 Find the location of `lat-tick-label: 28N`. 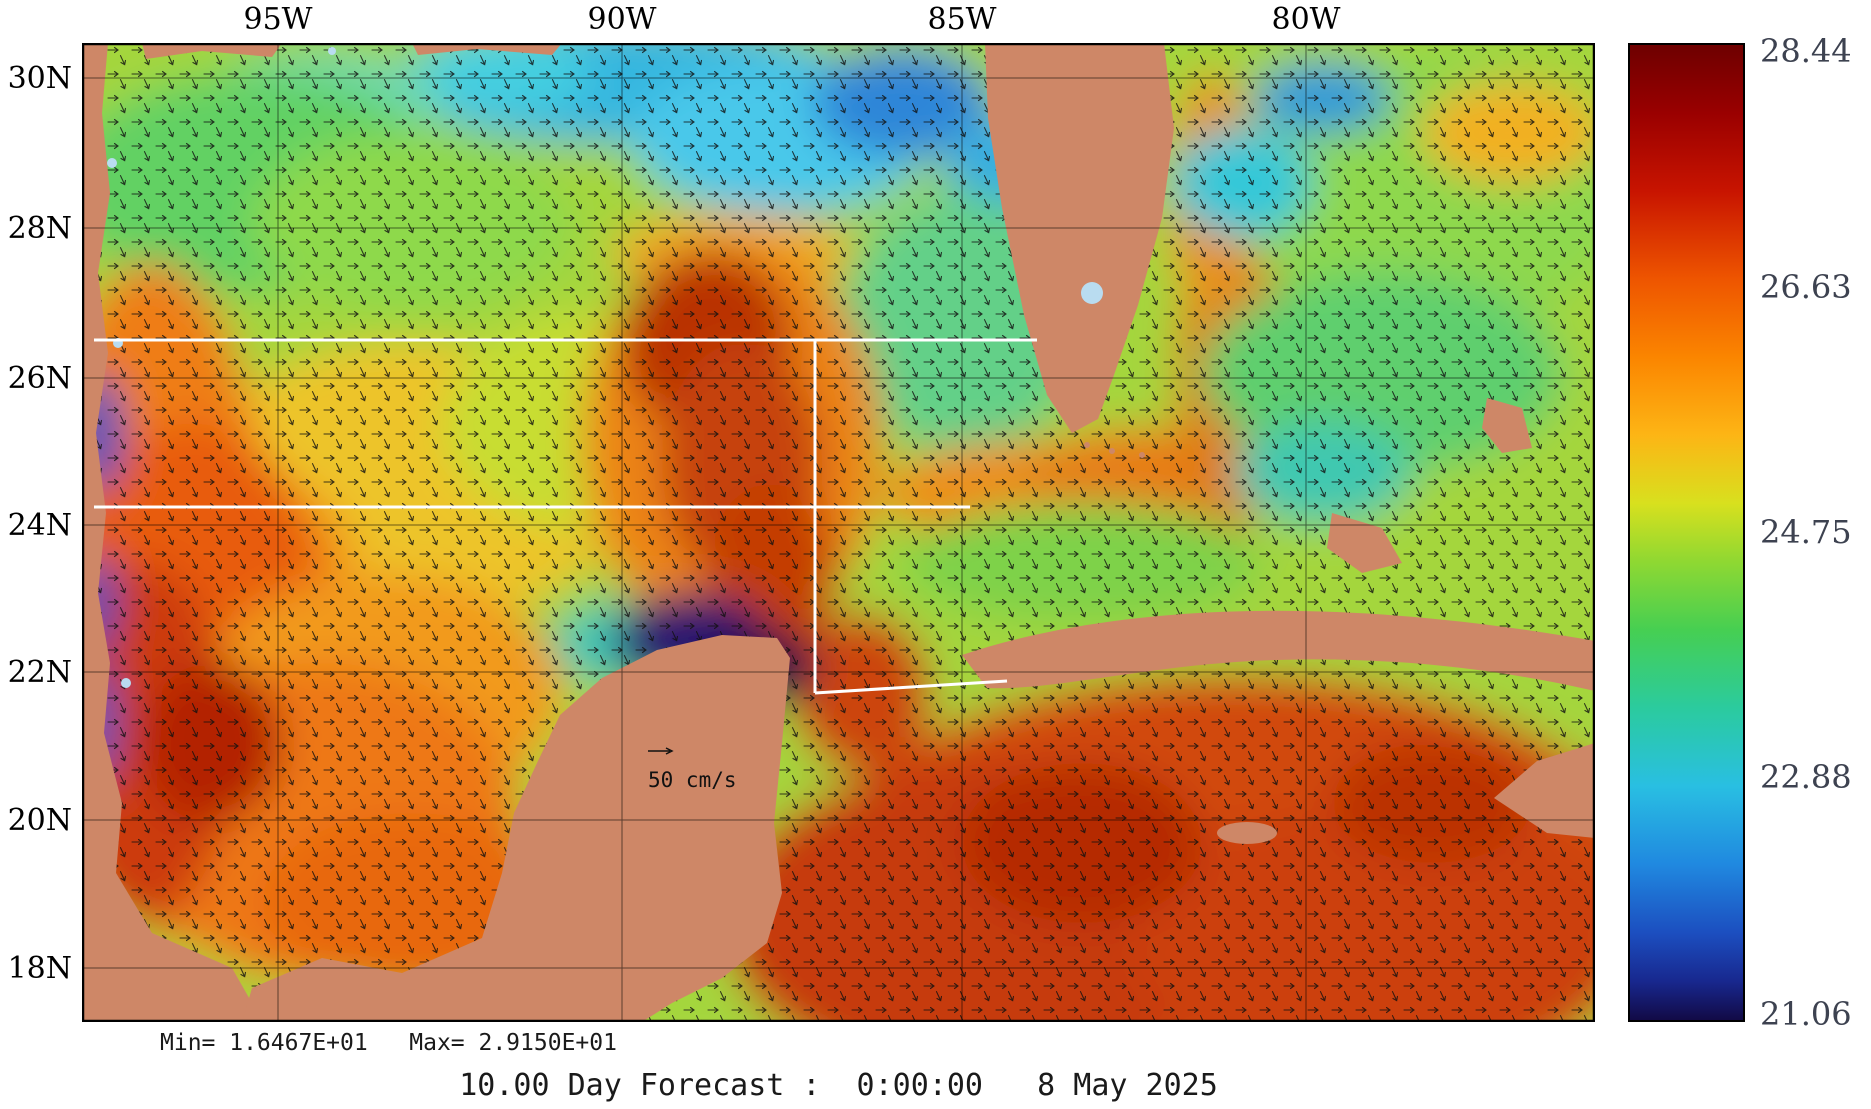

lat-tick-label: 28N is located at coordinates (39, 228).